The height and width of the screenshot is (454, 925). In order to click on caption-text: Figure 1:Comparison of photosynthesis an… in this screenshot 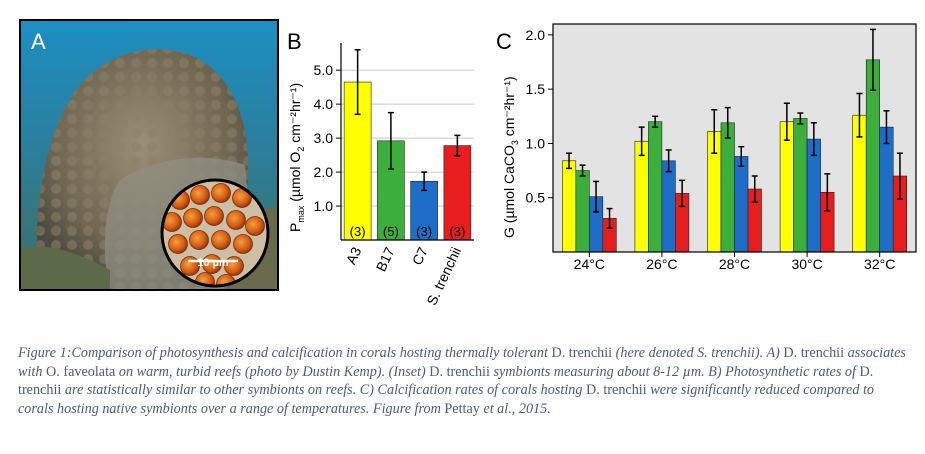, I will do `click(285, 353)`.